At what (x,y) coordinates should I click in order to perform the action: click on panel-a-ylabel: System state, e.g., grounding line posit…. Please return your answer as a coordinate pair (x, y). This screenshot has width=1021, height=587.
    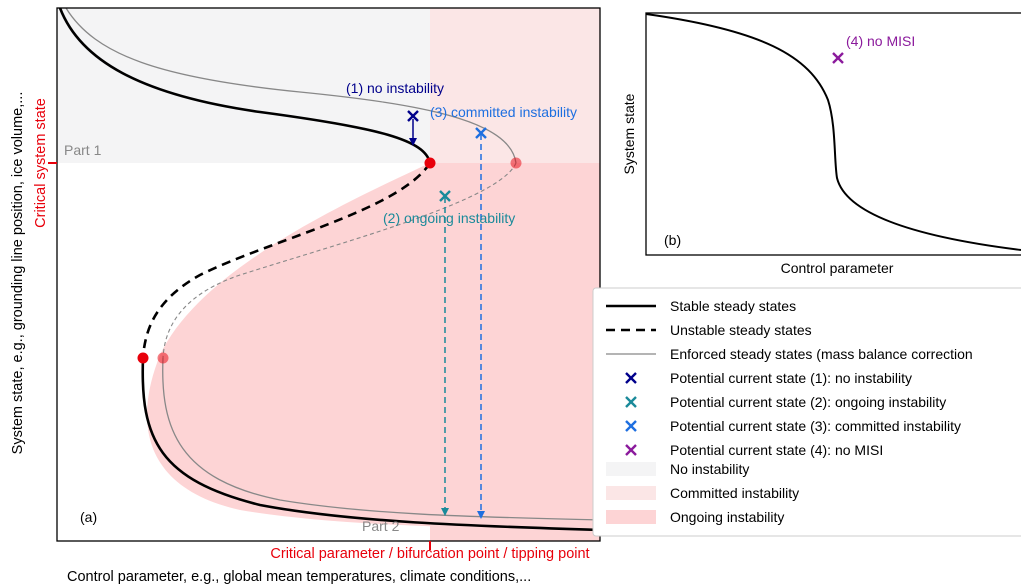
    Looking at the image, I should click on (18, 273).